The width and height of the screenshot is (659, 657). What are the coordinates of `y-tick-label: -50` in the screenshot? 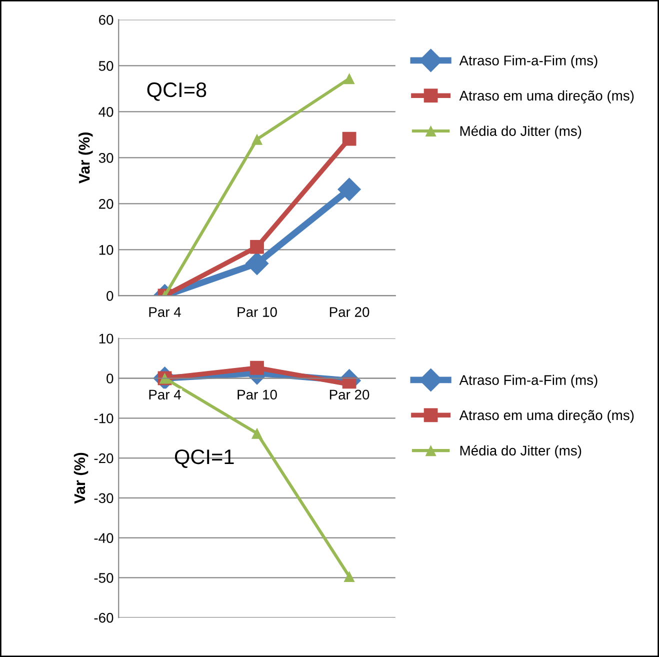 It's located at (104, 578).